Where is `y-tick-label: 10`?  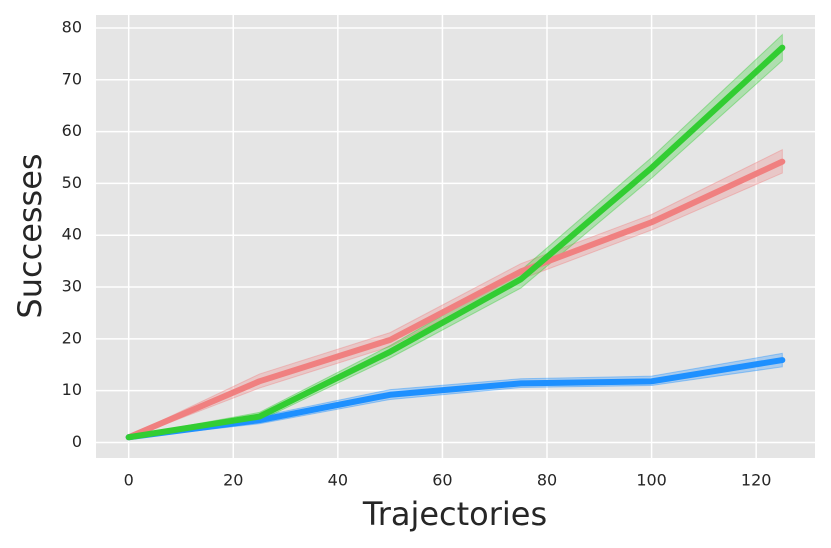
y-tick-label: 10 is located at coordinates (72, 389).